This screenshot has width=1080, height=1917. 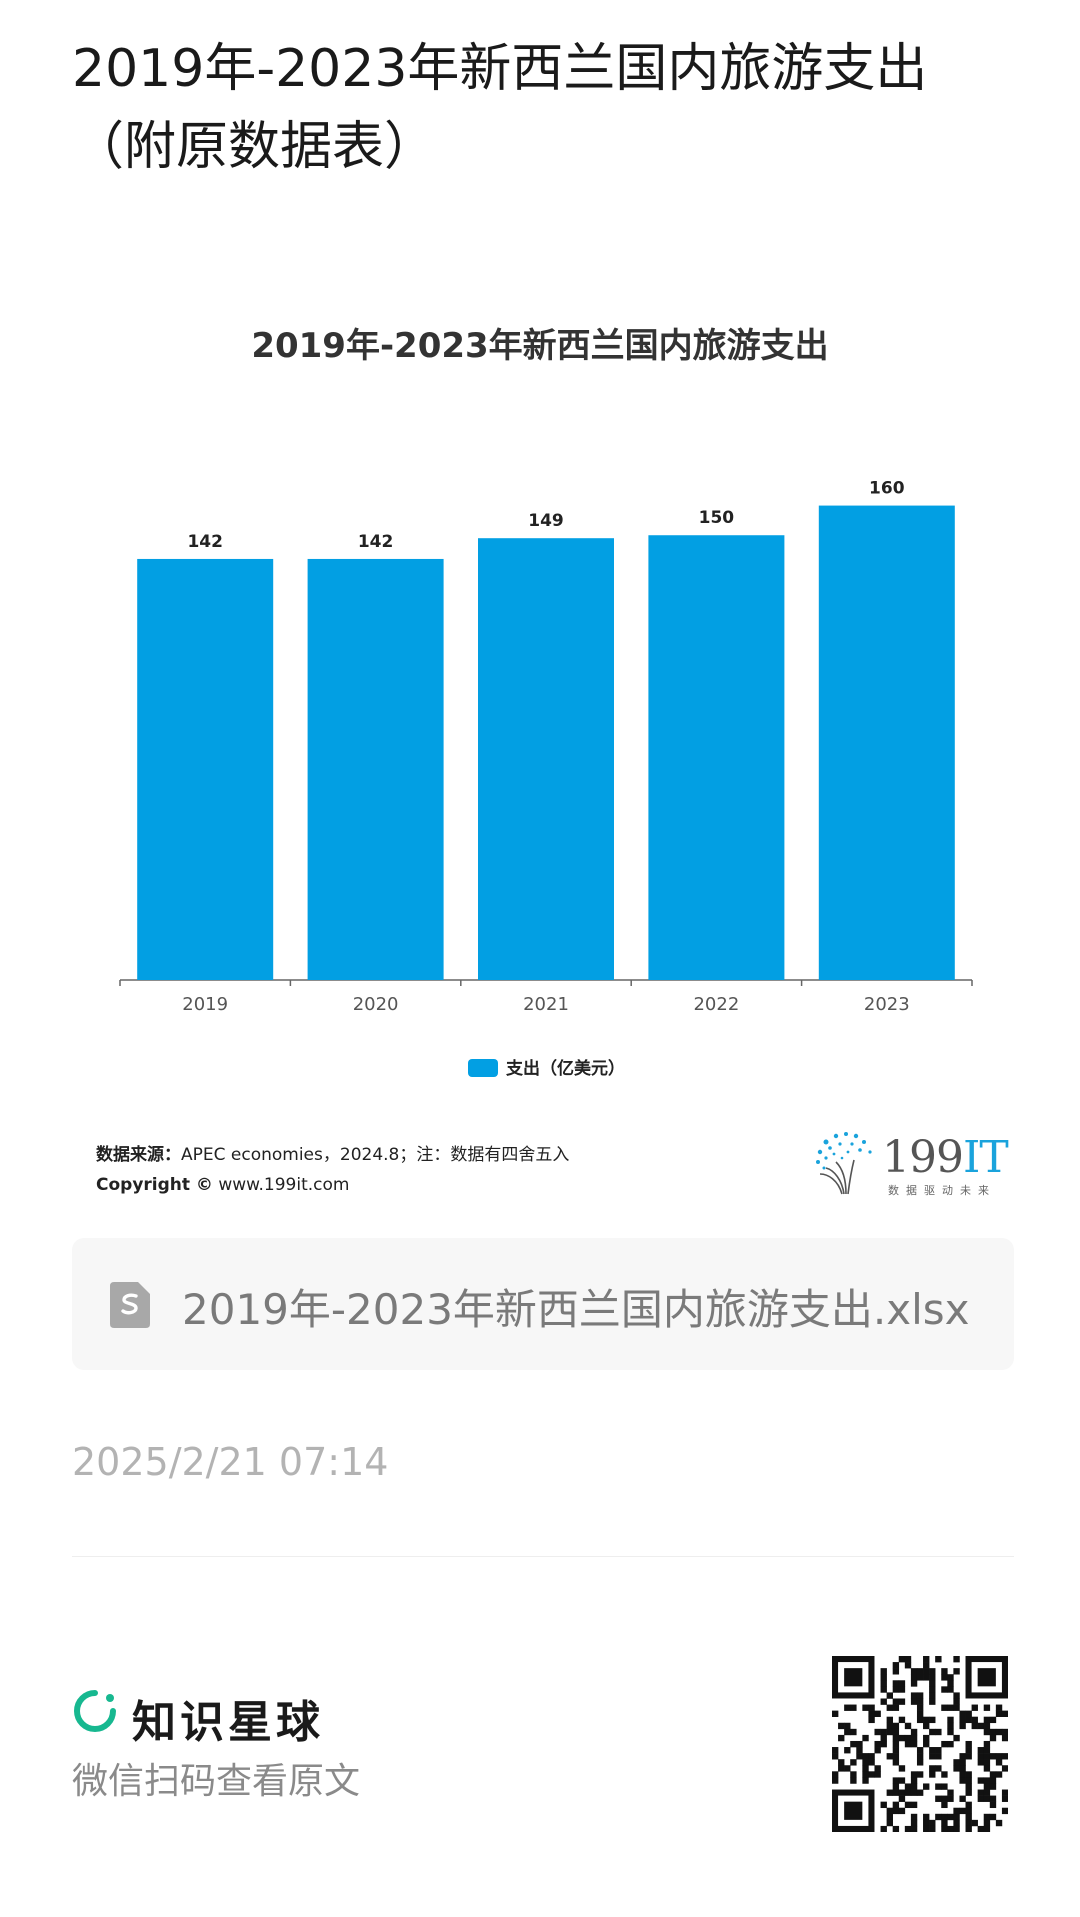 What do you see at coordinates (375, 769) in the screenshot?
I see `bar-2020` at bounding box center [375, 769].